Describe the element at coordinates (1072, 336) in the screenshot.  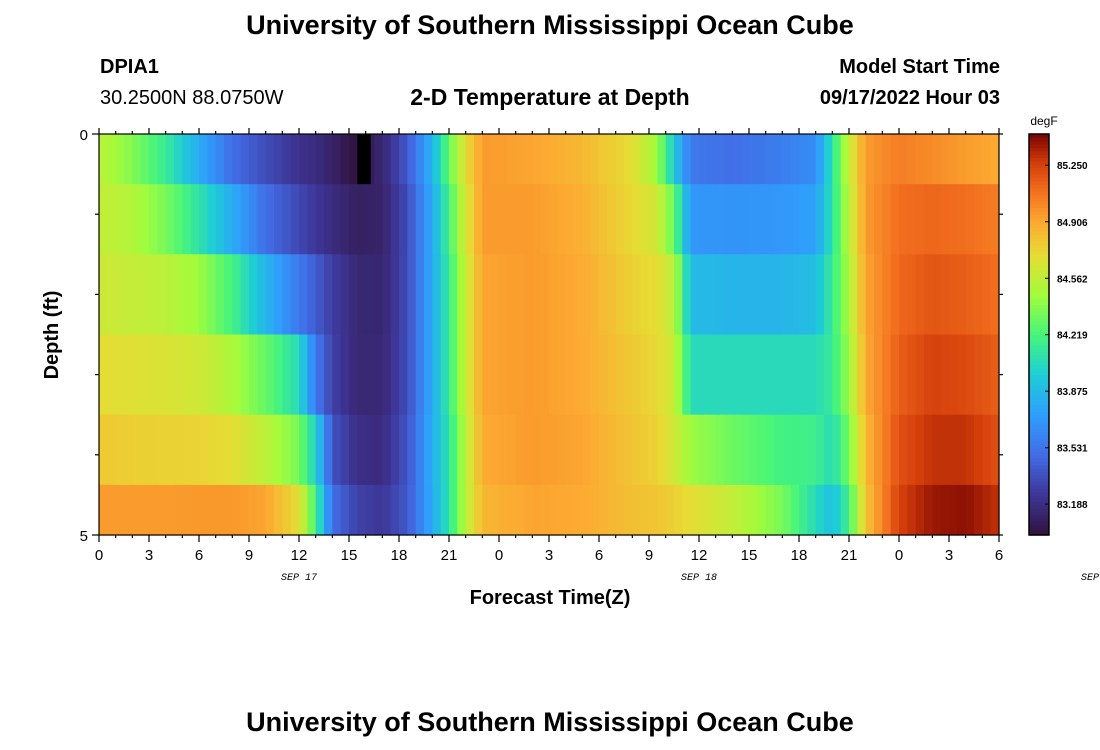
I see `colorbar-tick-label: 84.219` at that location.